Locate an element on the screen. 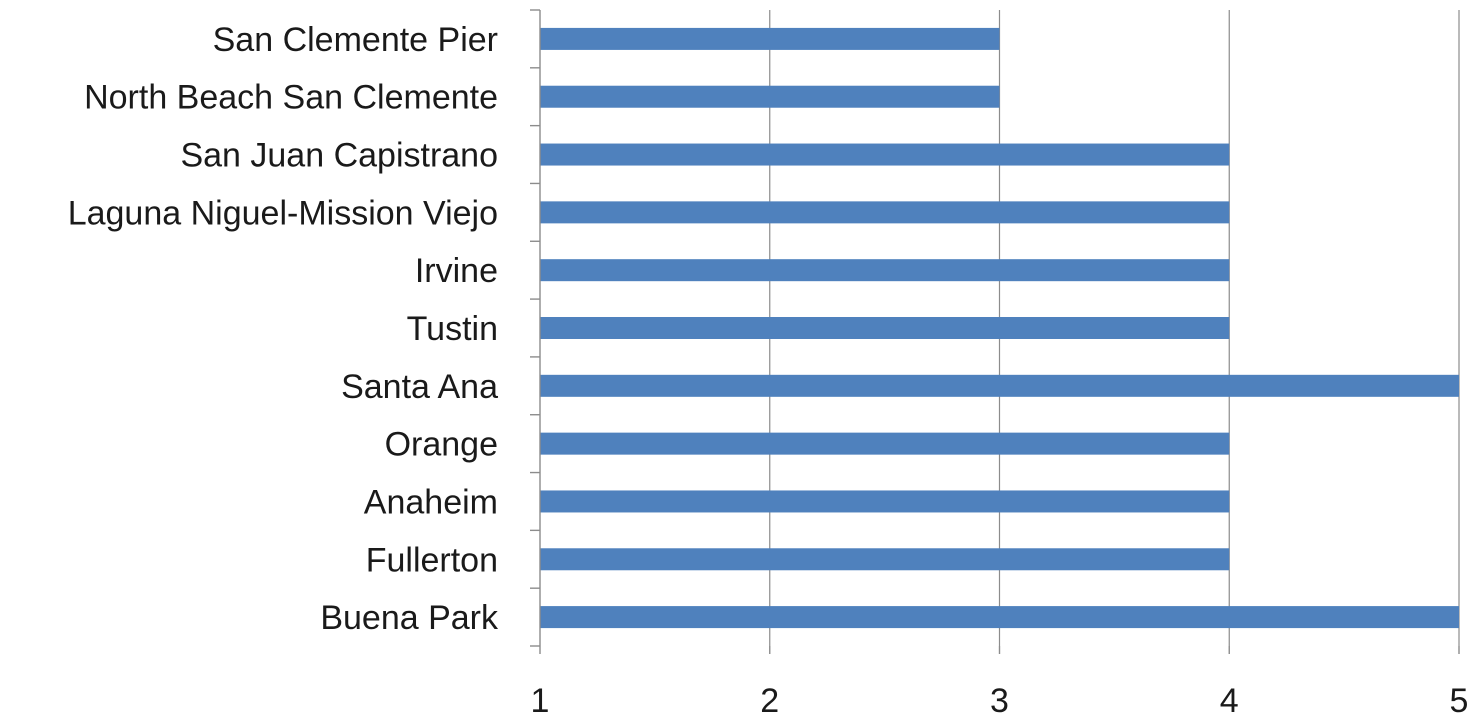 The height and width of the screenshot is (720, 1474). category-label: Fullerton is located at coordinates (432, 560).